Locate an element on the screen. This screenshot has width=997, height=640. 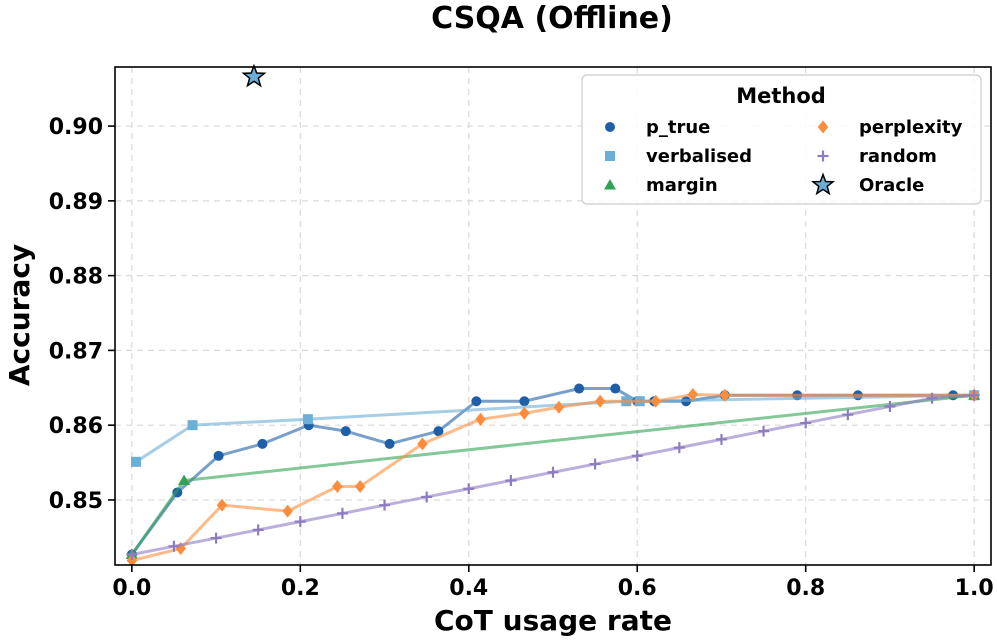
margin-point is located at coordinates (184, 480).